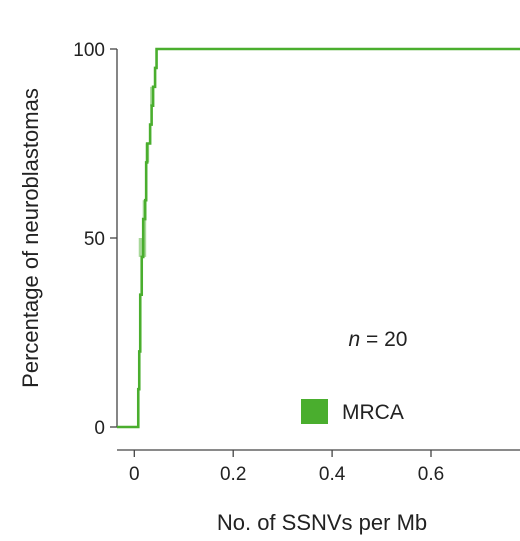 The height and width of the screenshot is (541, 520). What do you see at coordinates (99, 428) in the screenshot?
I see `y-tick-label: 0` at bounding box center [99, 428].